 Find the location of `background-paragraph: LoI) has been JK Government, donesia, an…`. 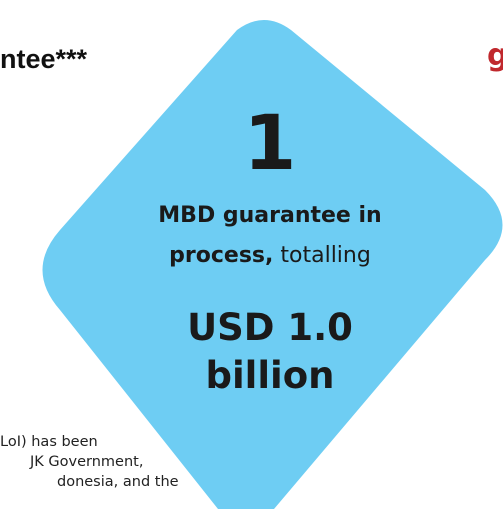

background-paragraph: LoI) has been JK Government, donesia, an… is located at coordinates (89, 462).